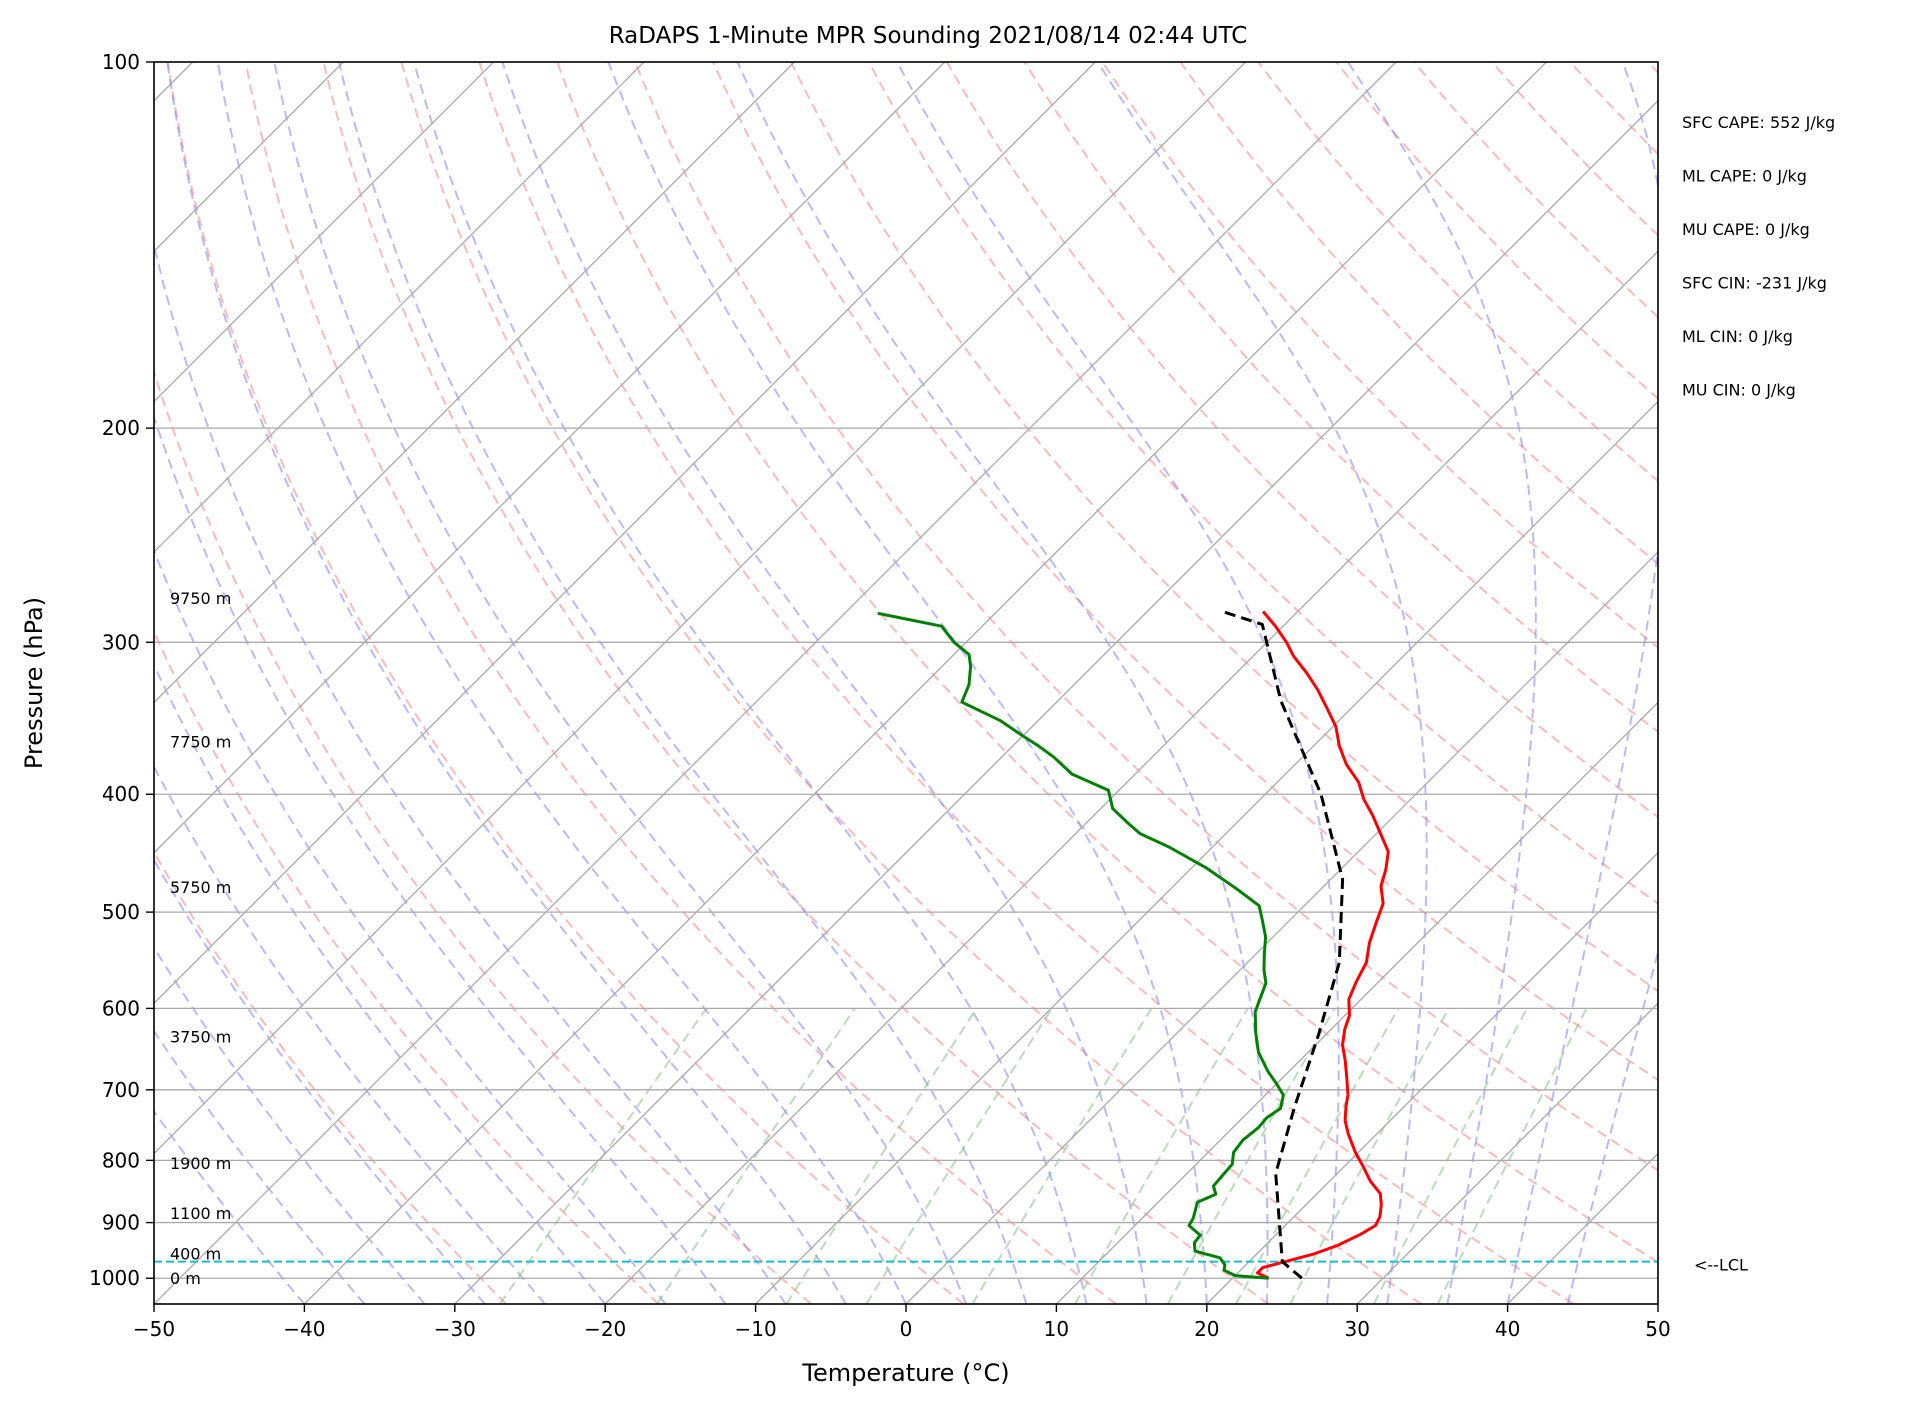 Image resolution: width=1911 pixels, height=1406 pixels. I want to click on height-label: 3750 m, so click(200, 1037).